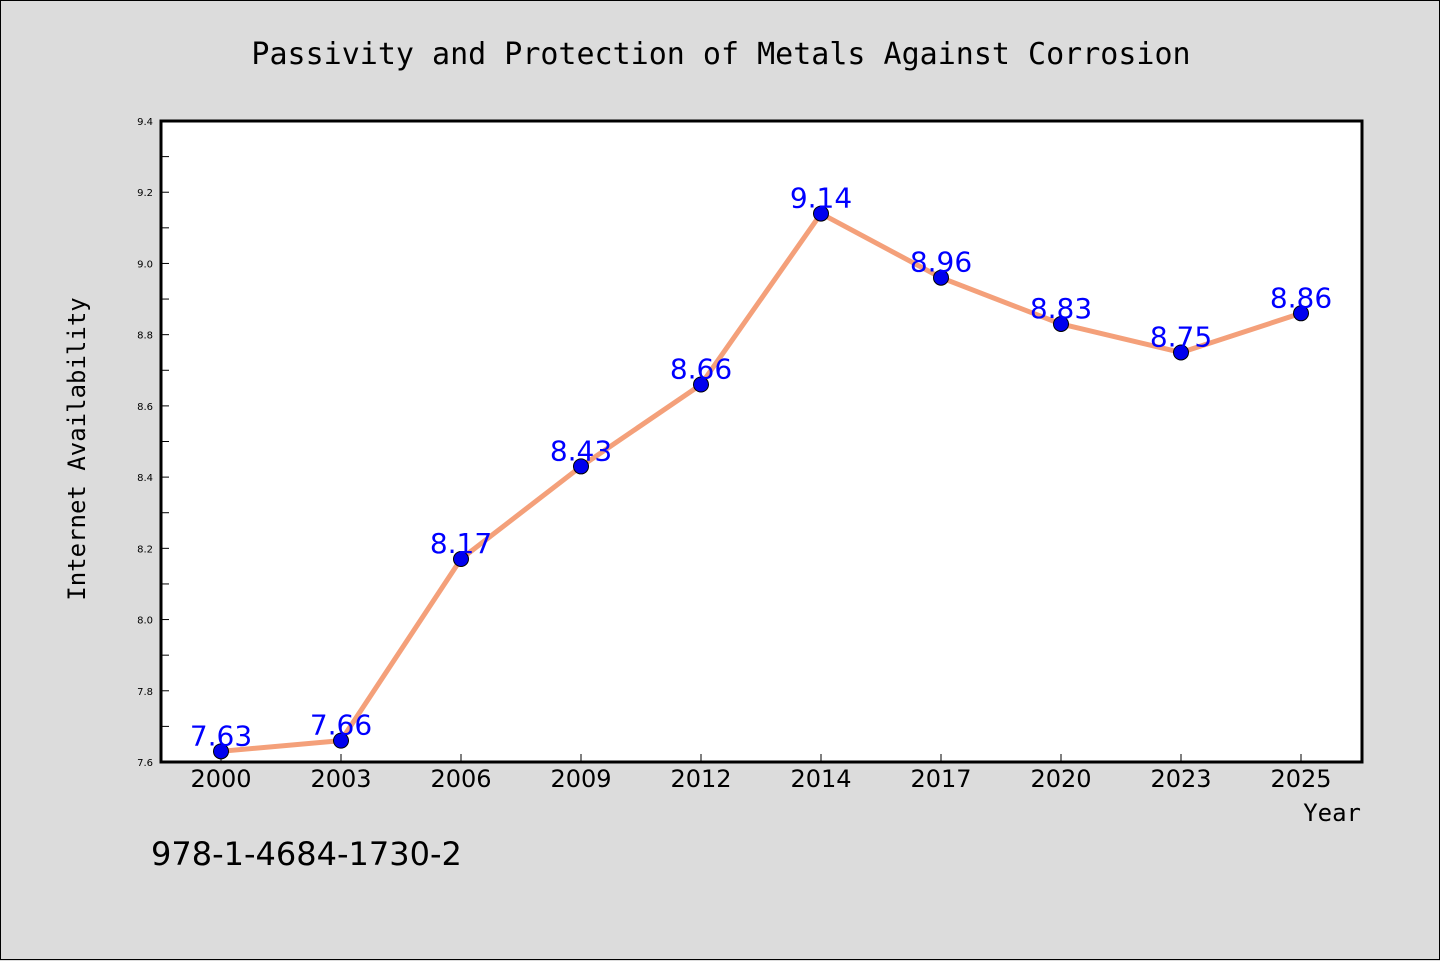 The height and width of the screenshot is (961, 1440). I want to click on y-axis-label: Internet Availability, so click(77, 448).